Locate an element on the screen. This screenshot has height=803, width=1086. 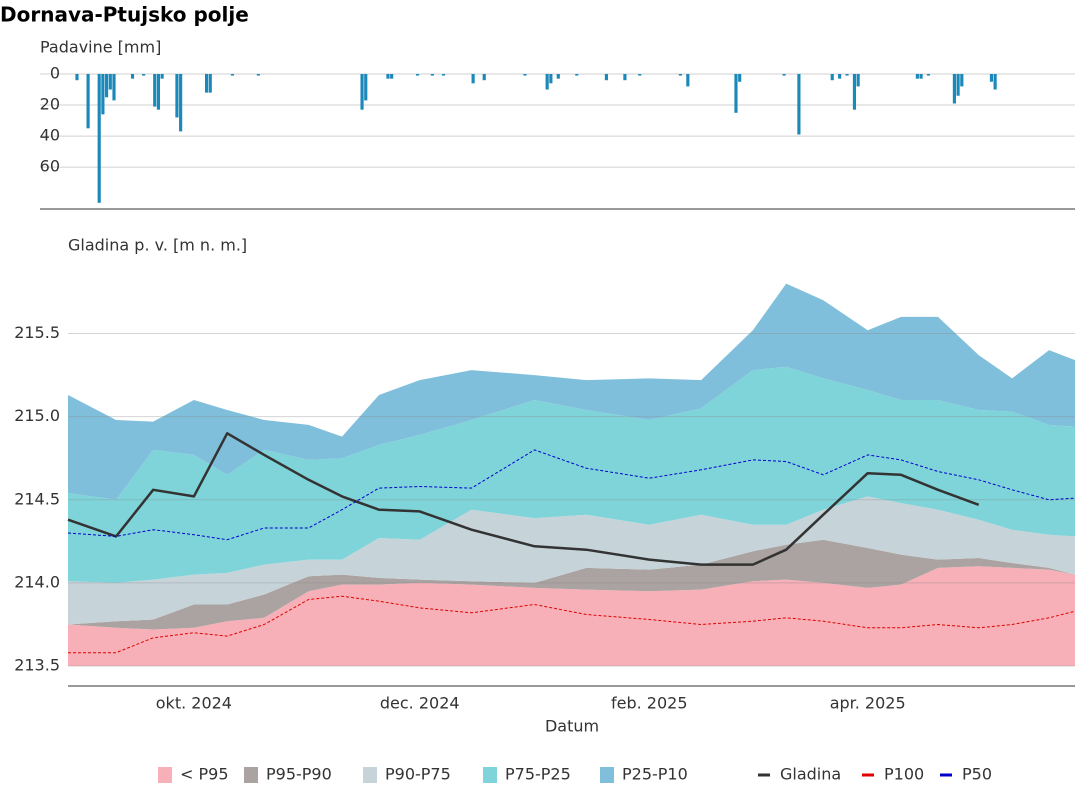
x-tick-label: dec. 2024 is located at coordinates (420, 703).